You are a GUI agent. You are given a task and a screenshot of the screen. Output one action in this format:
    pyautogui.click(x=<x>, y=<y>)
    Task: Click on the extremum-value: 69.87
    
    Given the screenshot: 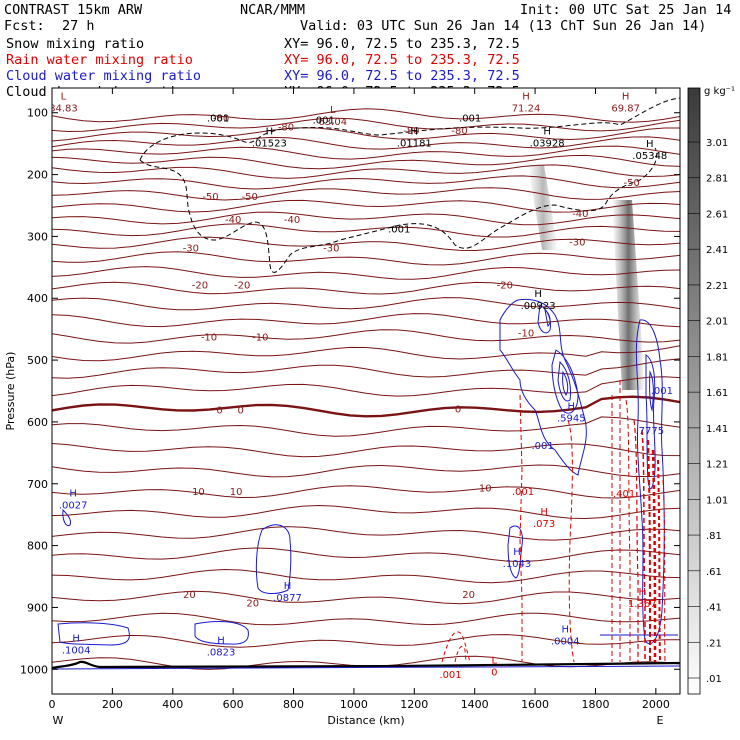 What is the action you would take?
    pyautogui.click(x=625, y=108)
    